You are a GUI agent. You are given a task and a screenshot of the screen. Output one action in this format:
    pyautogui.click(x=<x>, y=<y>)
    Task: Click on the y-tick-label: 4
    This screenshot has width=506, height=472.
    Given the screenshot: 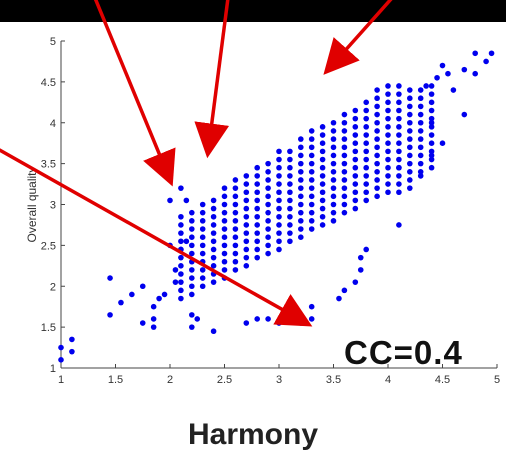 What is the action you would take?
    pyautogui.click(x=53, y=124)
    